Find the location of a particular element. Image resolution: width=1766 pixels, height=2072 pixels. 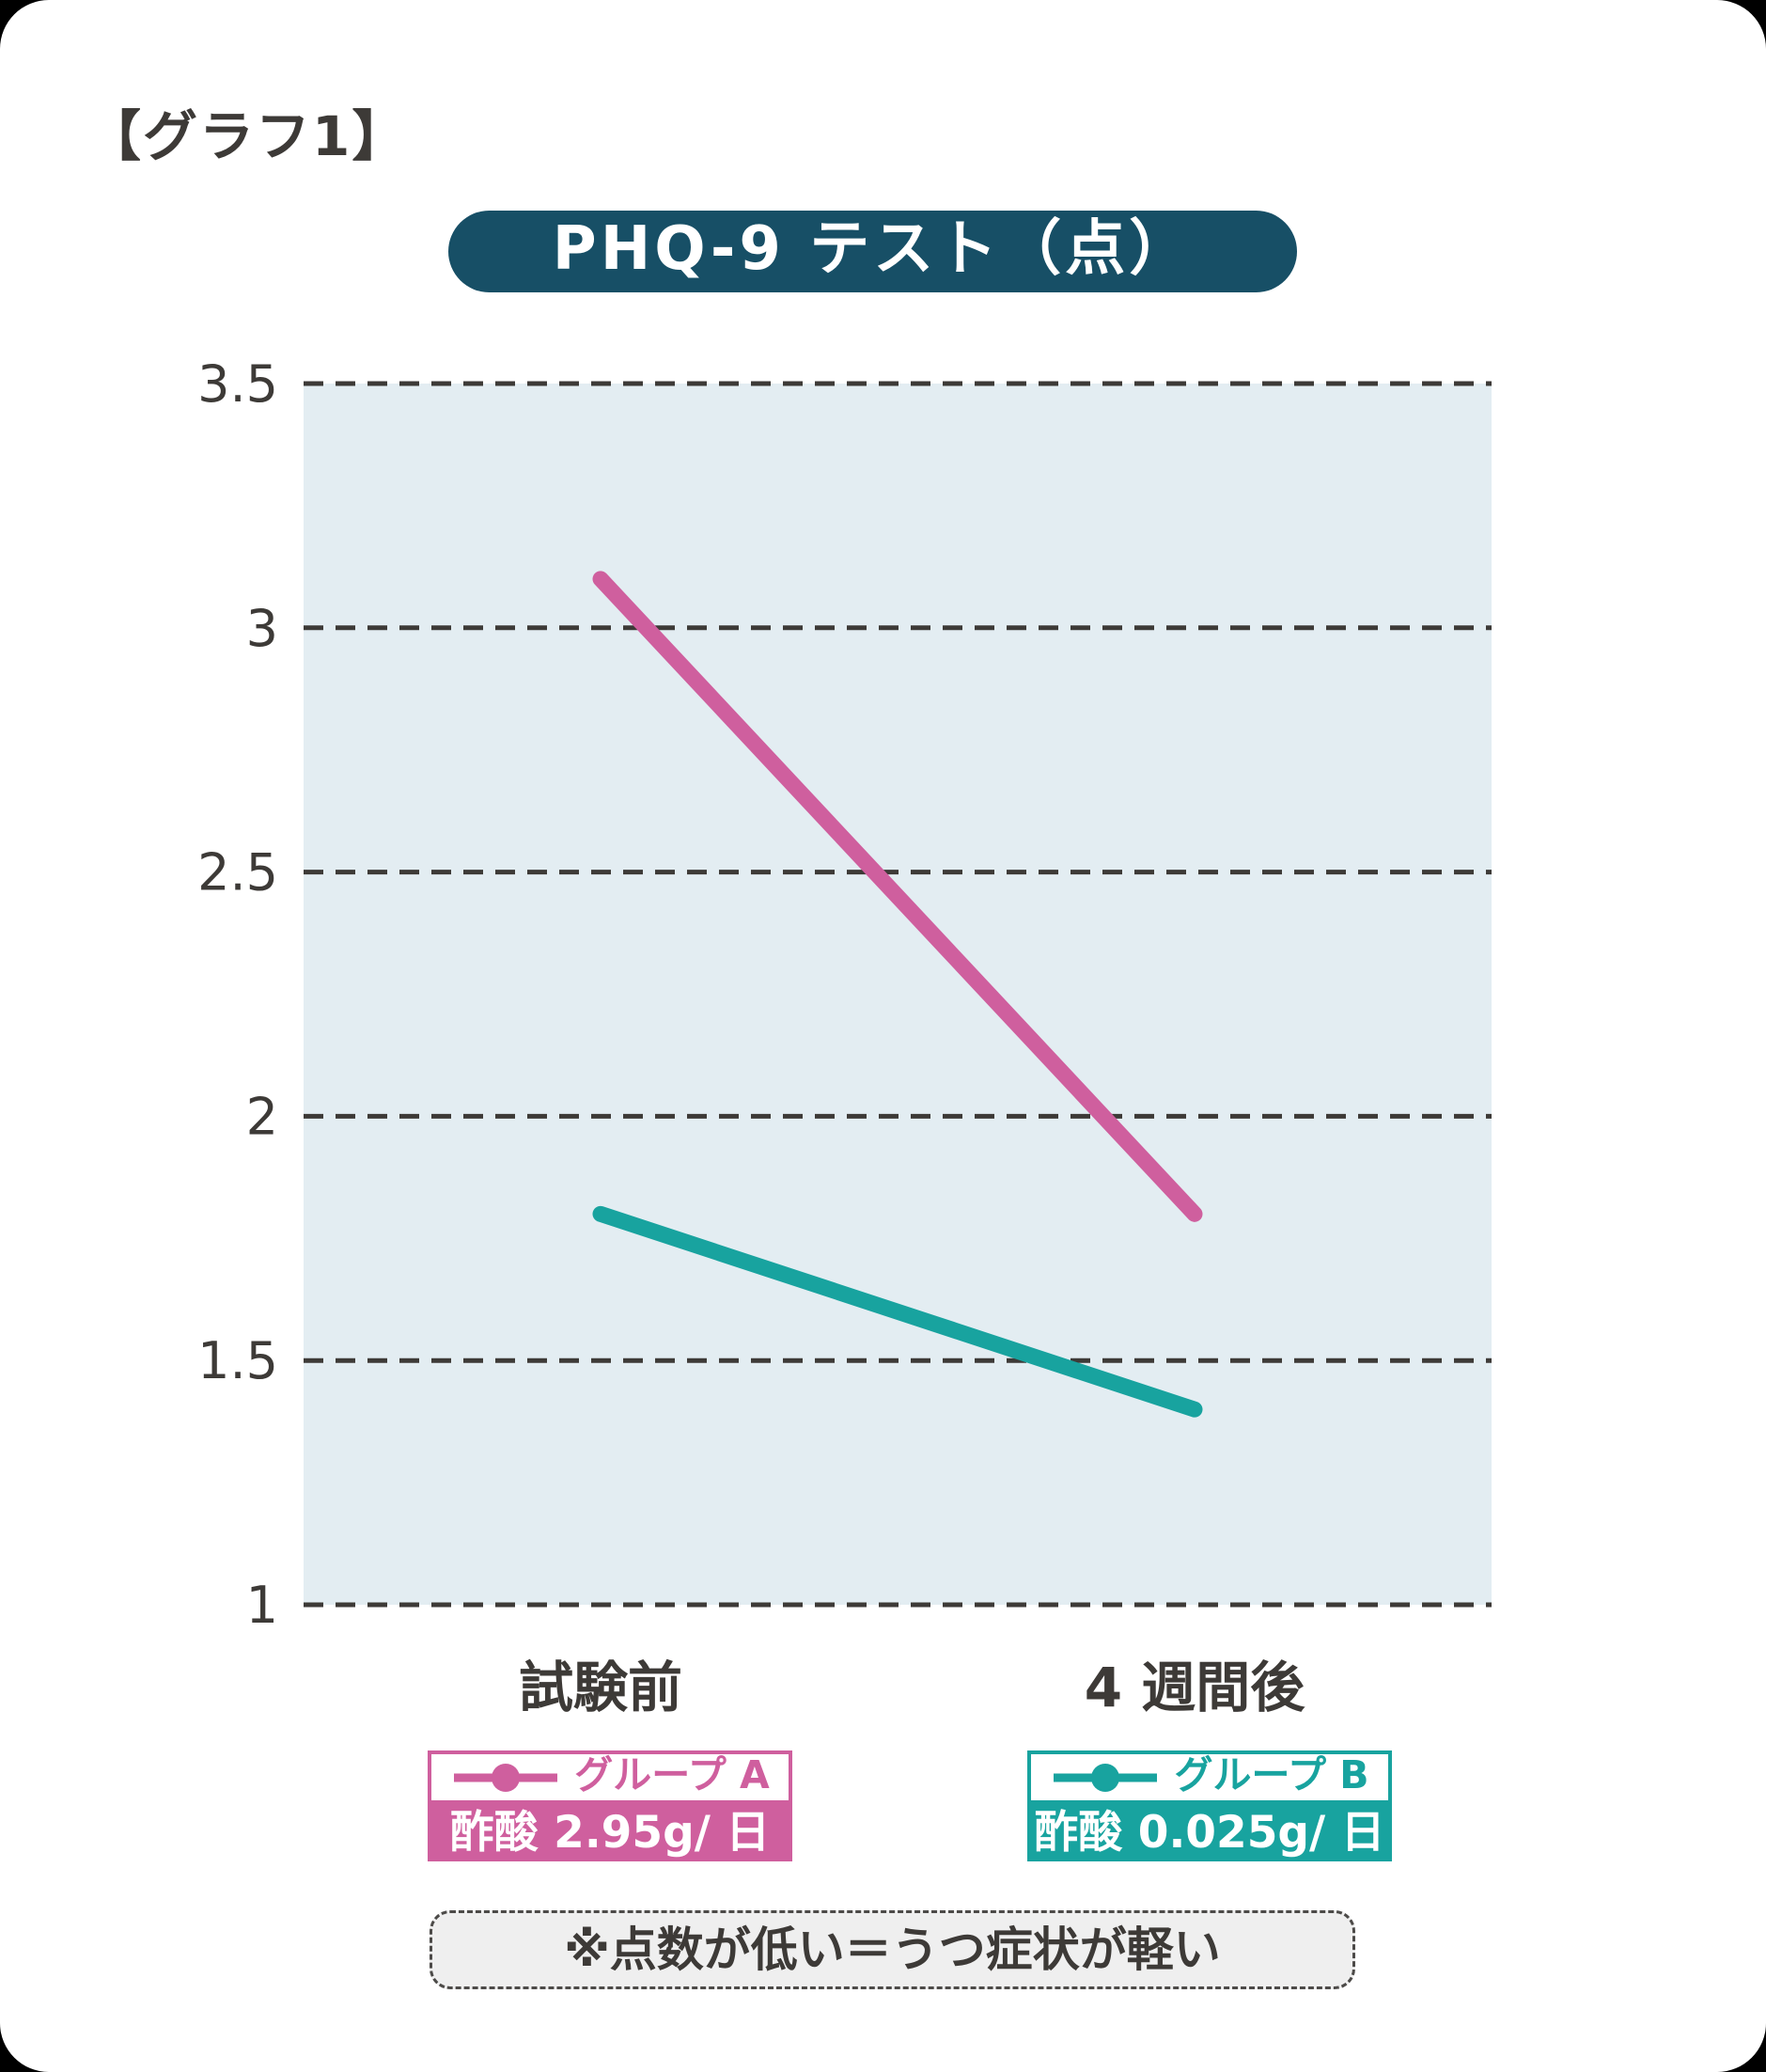

footnote-box: ※点数が低い＝うつ症状が軽い is located at coordinates (892, 1949).